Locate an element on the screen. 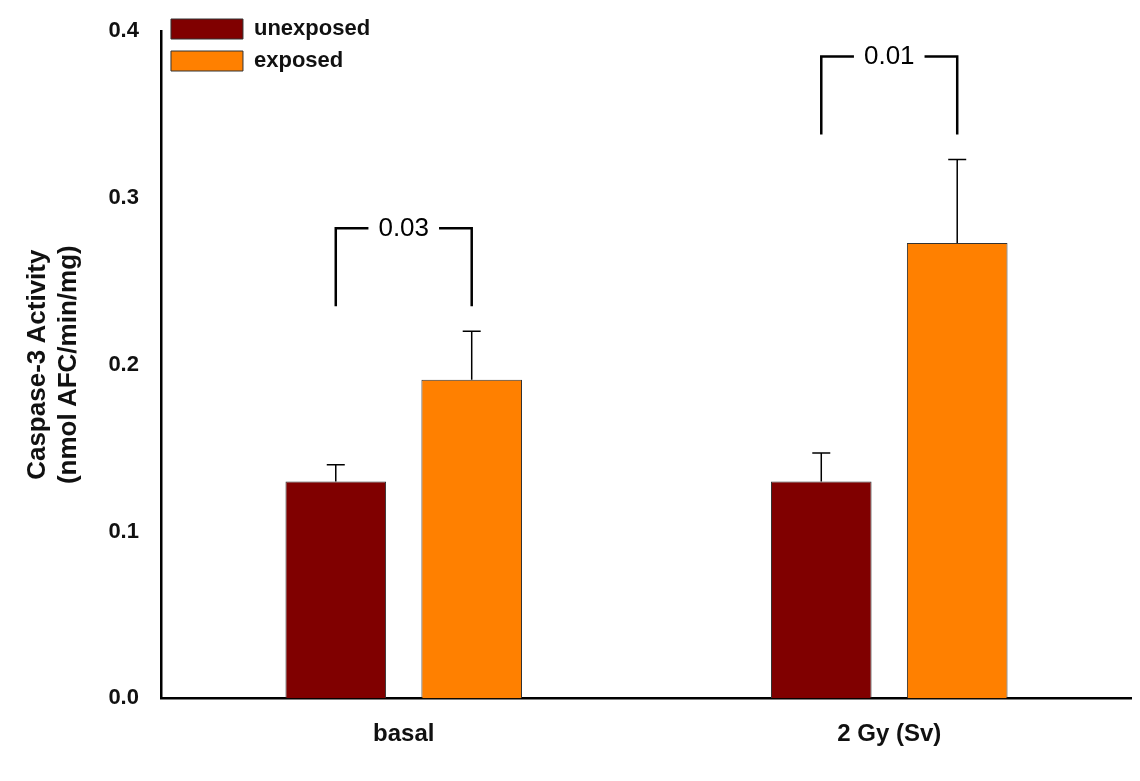 This screenshot has width=1140, height=781. annotation: 0.03 is located at coordinates (404, 226).